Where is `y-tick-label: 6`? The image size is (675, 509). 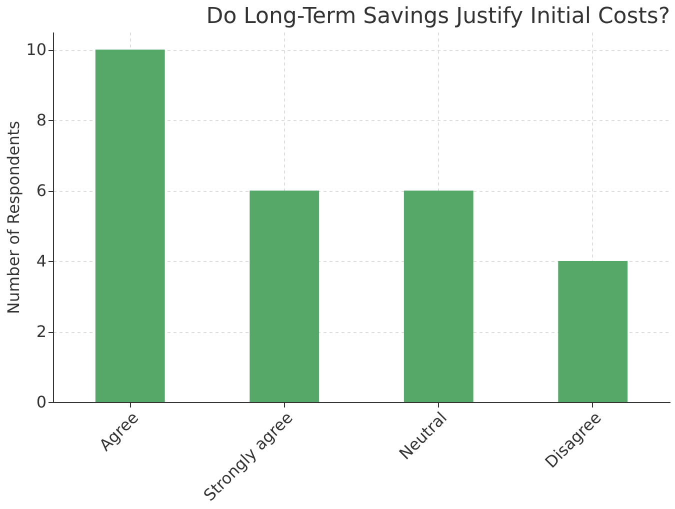
y-tick-label: 6 is located at coordinates (41, 190).